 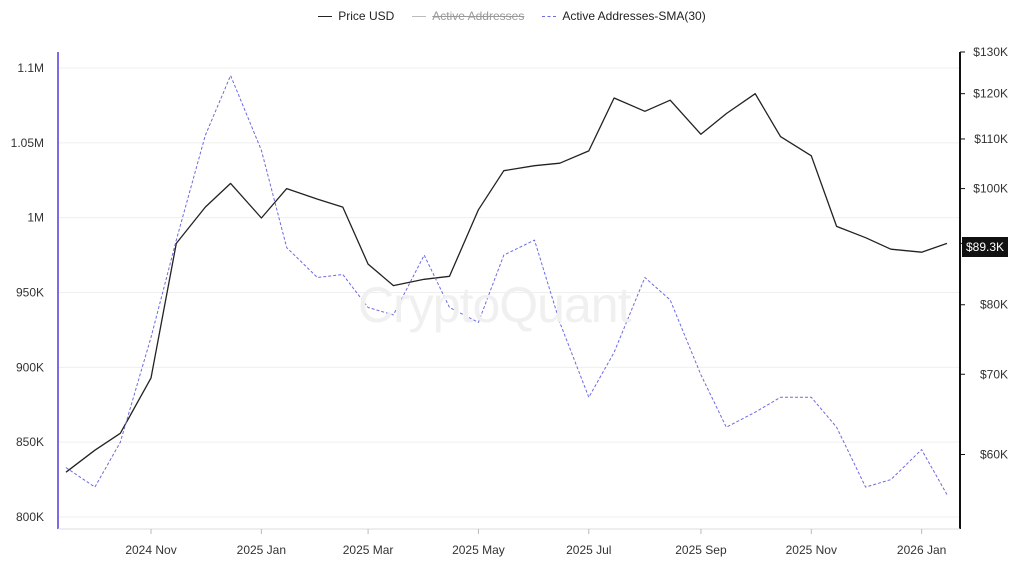 I want to click on legend-item-active-addresses: Active Addresses, so click(x=468, y=16).